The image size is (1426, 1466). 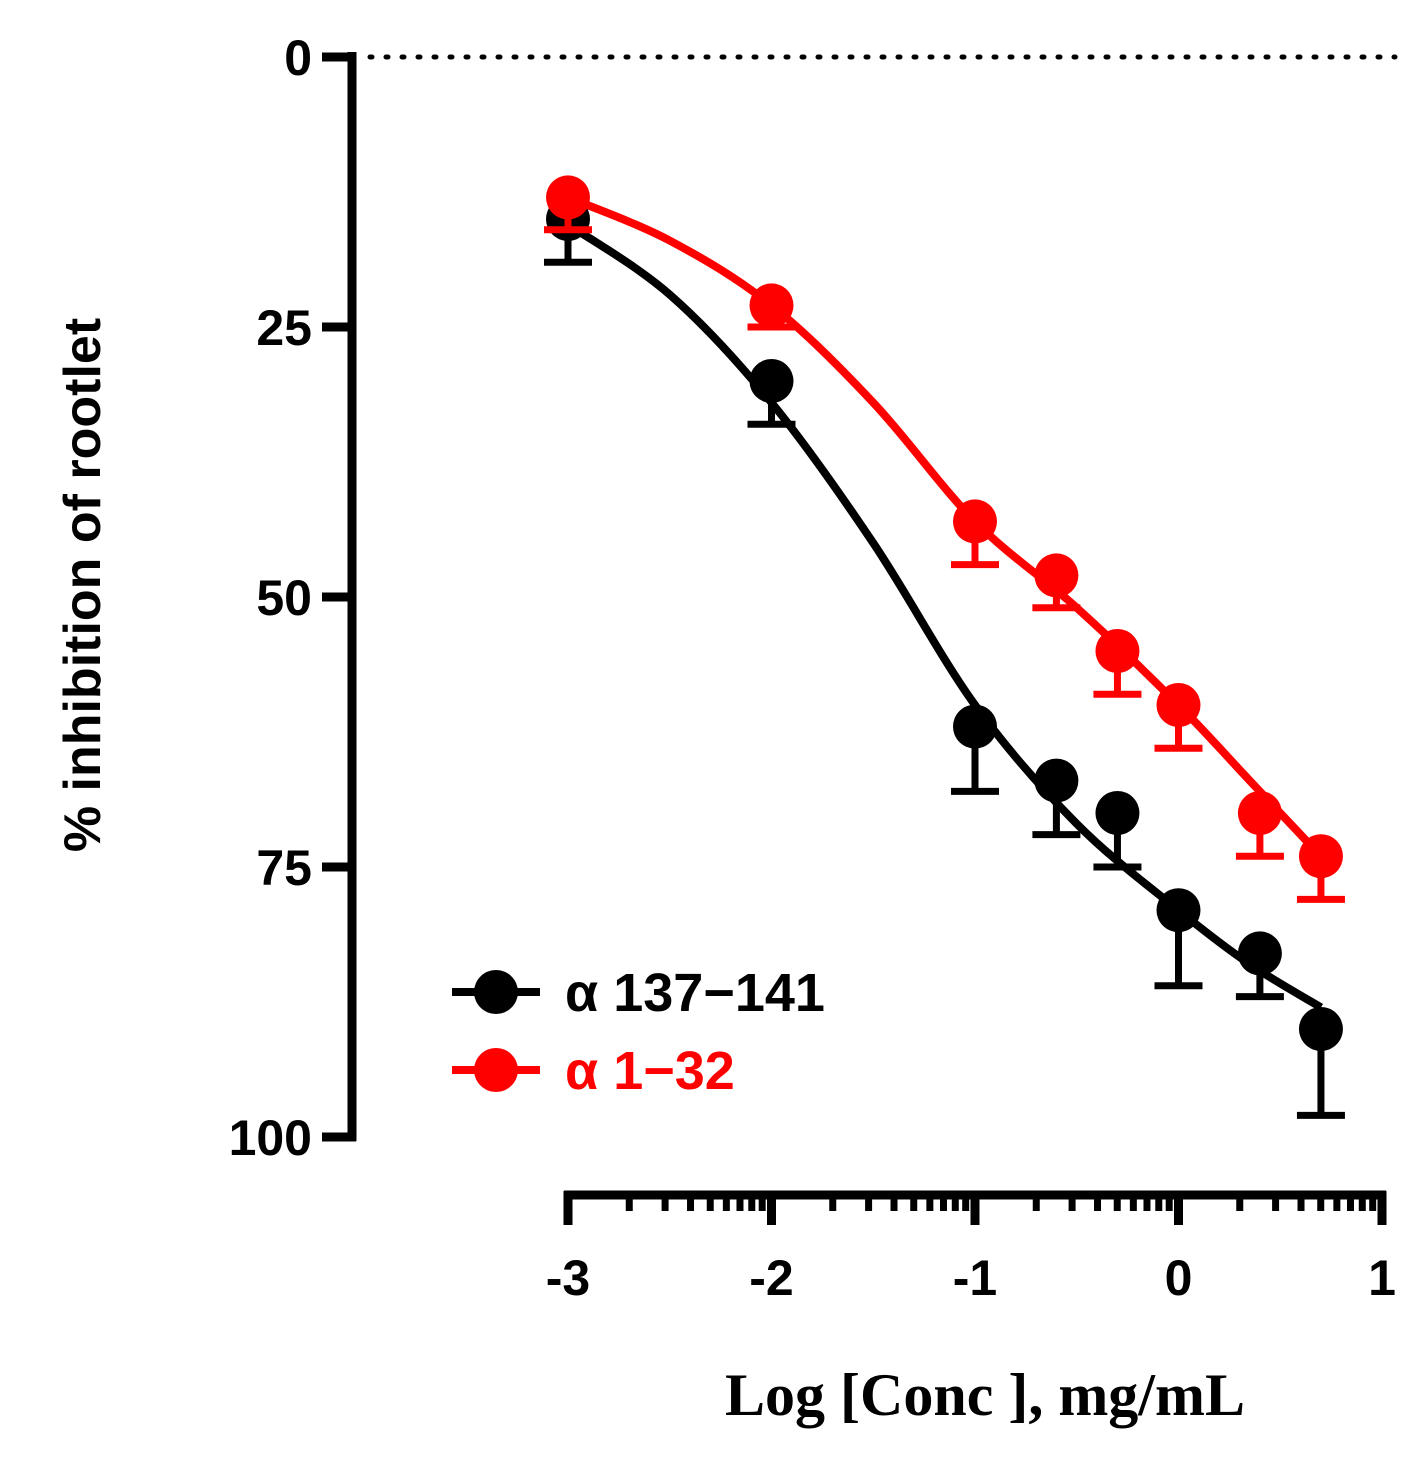 What do you see at coordinates (284, 868) in the screenshot?
I see `y-tick-label: 75` at bounding box center [284, 868].